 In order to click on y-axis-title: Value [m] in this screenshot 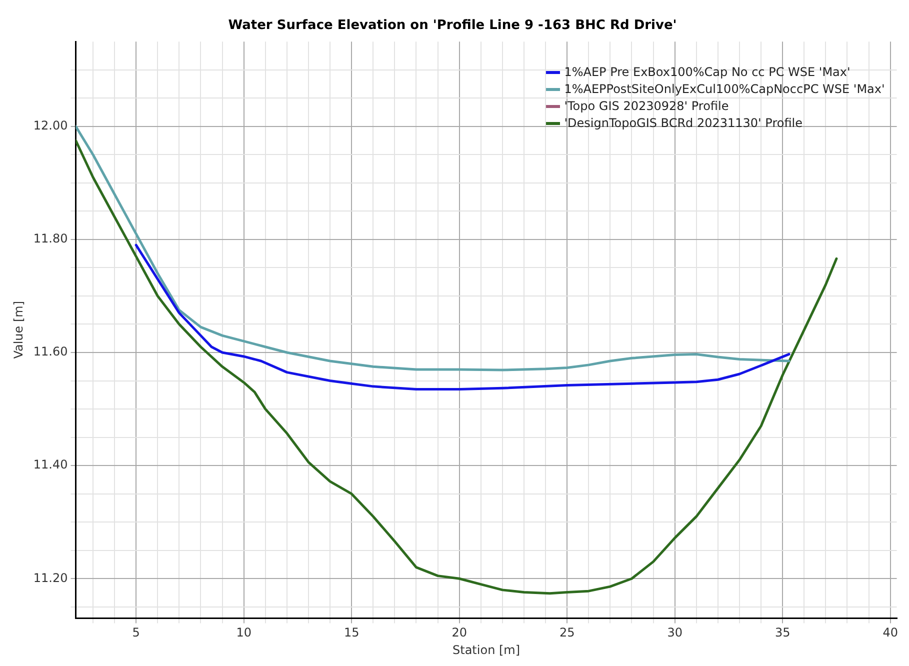, I will do `click(18, 329)`.